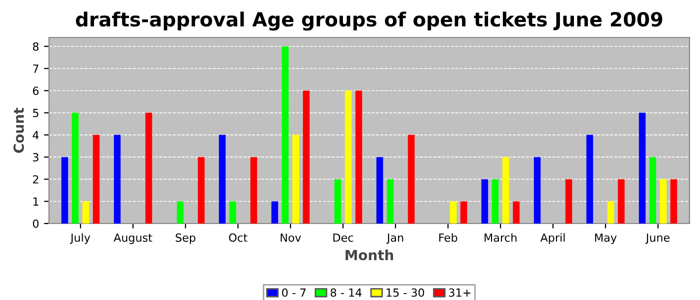 This screenshot has height=300, width=700. What do you see at coordinates (35, 68) in the screenshot?
I see `y-tick-label: 7` at bounding box center [35, 68].